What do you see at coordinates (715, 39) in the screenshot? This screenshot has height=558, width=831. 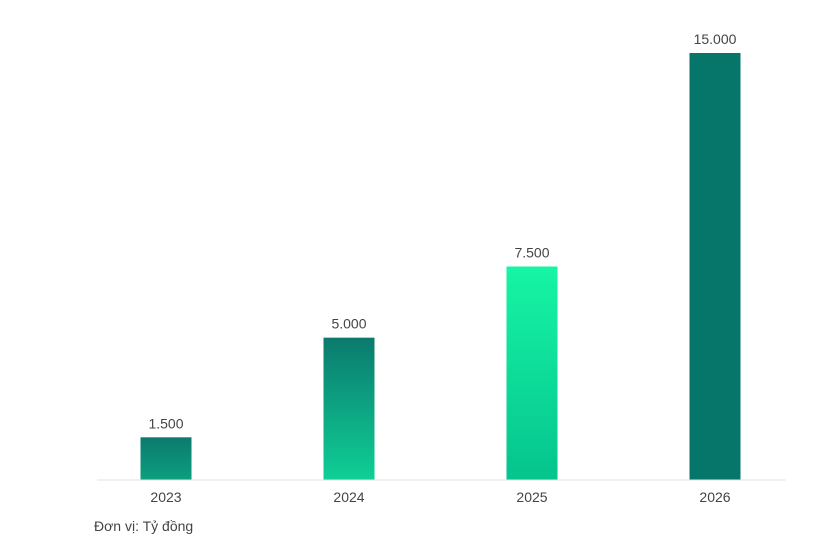 I see `value-label-2026: 15.000` at bounding box center [715, 39].